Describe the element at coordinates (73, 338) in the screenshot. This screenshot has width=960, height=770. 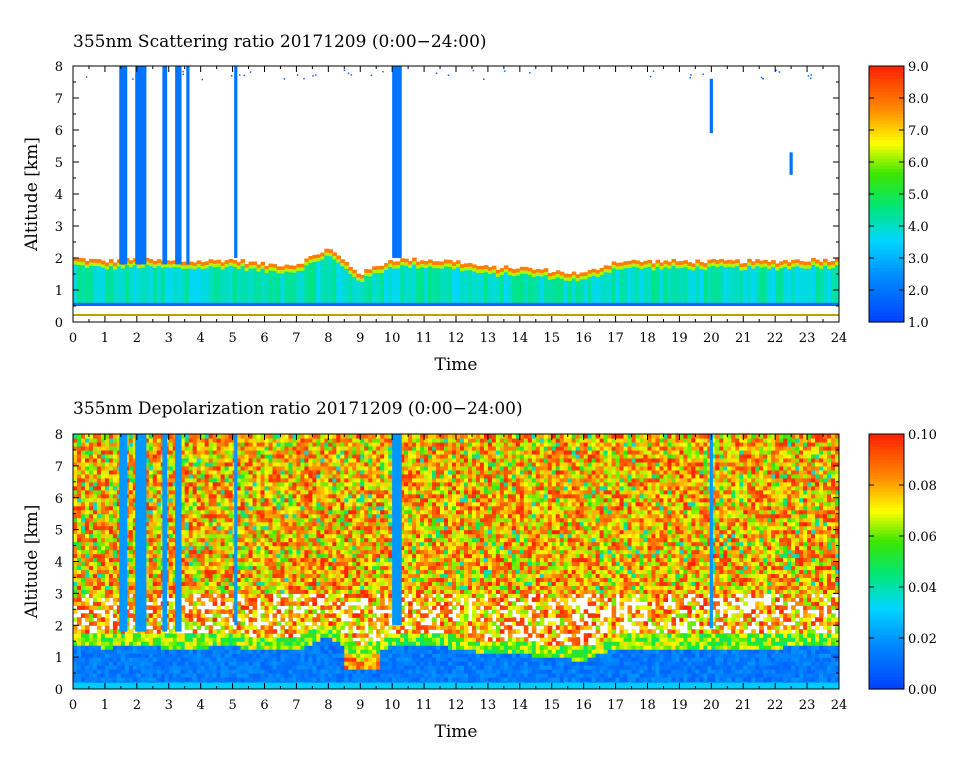
I see `x-tick-label: 0` at that location.